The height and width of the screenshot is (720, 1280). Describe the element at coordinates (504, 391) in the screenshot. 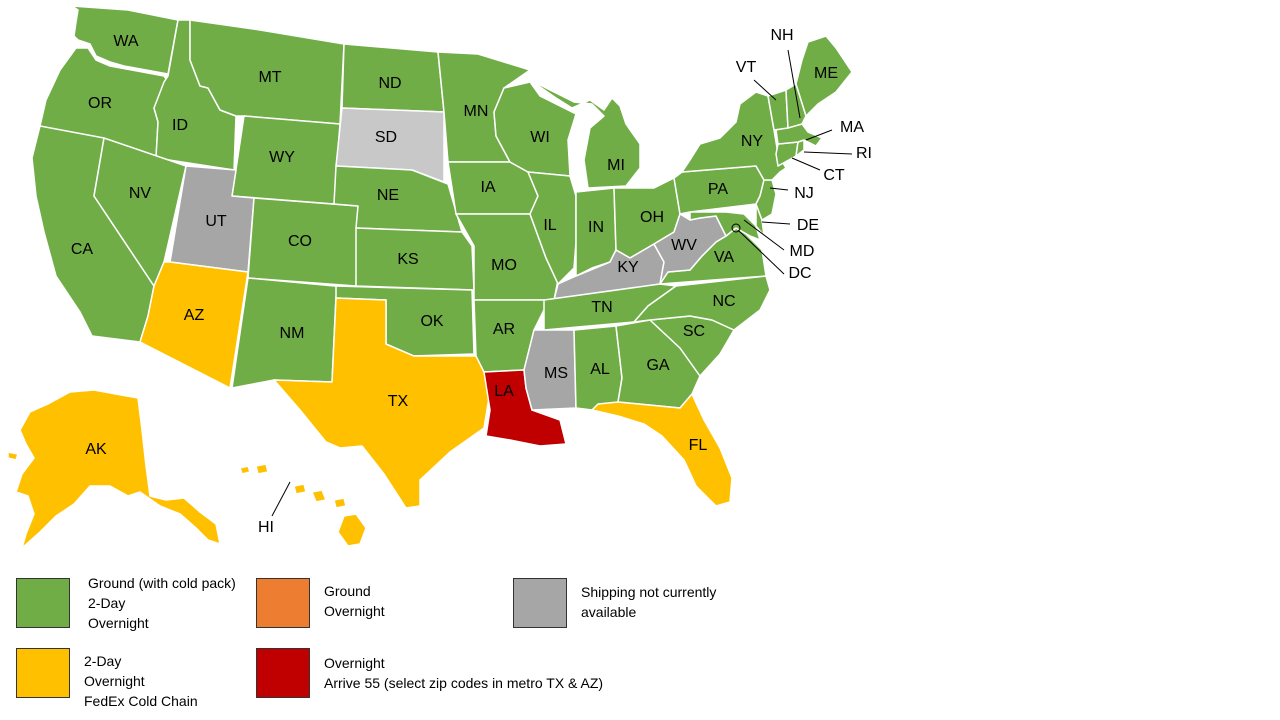

I see `label-LA: LA` at that location.